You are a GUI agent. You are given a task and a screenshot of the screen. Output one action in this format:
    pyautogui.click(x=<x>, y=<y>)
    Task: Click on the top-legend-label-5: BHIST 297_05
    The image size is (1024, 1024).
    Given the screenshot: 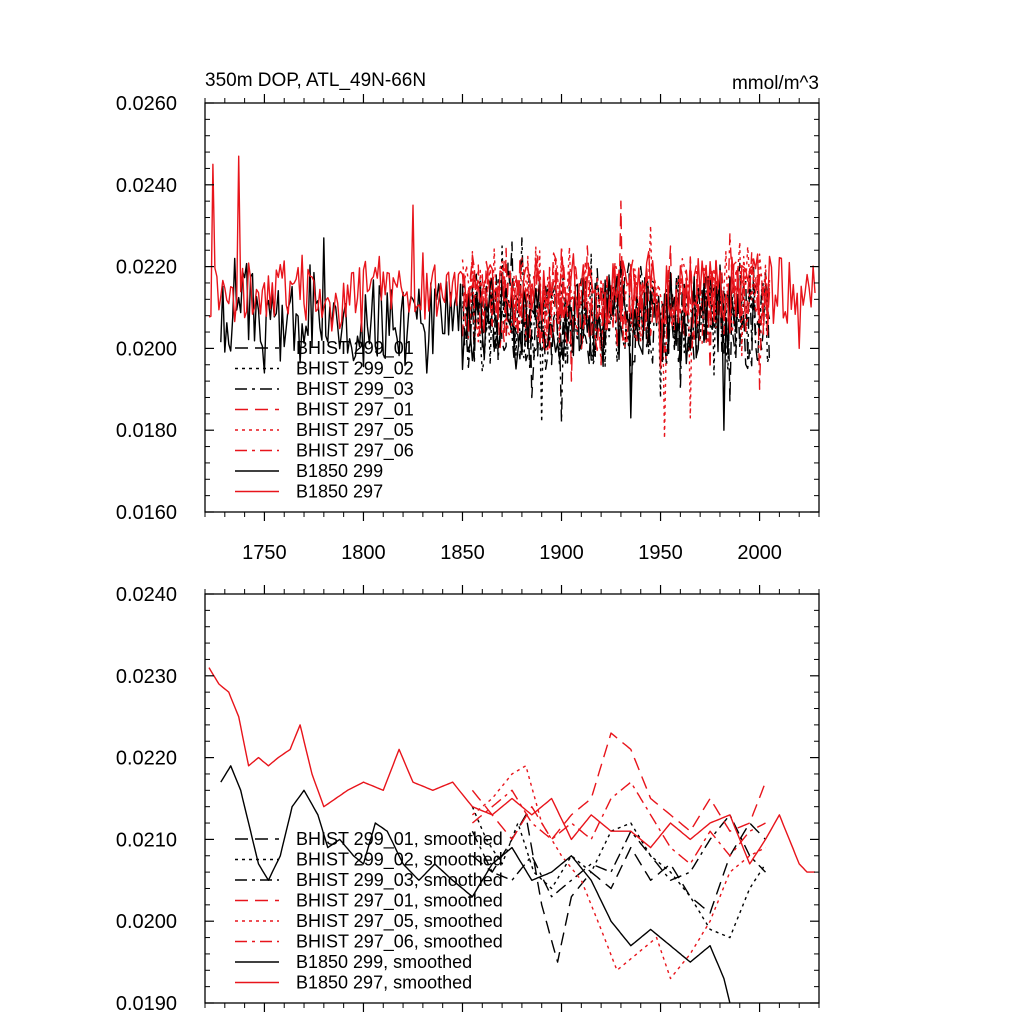 What is the action you would take?
    pyautogui.click(x=355, y=430)
    